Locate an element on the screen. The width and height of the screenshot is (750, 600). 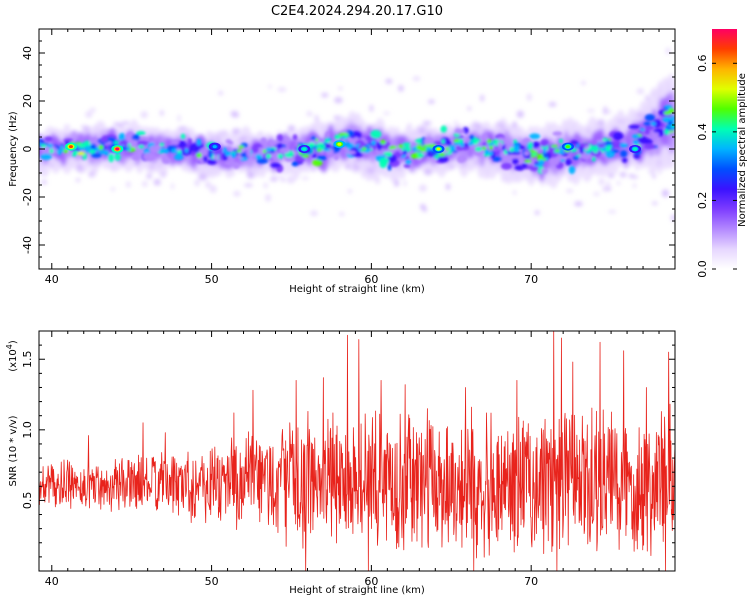
colorbar-tick-label: 0.4 is located at coordinates (702, 132).